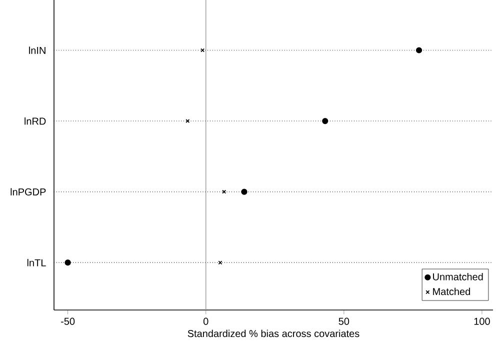 Image resolution: width=498 pixels, height=357 pixels. I want to click on x-tick-label: -50, so click(68, 321).